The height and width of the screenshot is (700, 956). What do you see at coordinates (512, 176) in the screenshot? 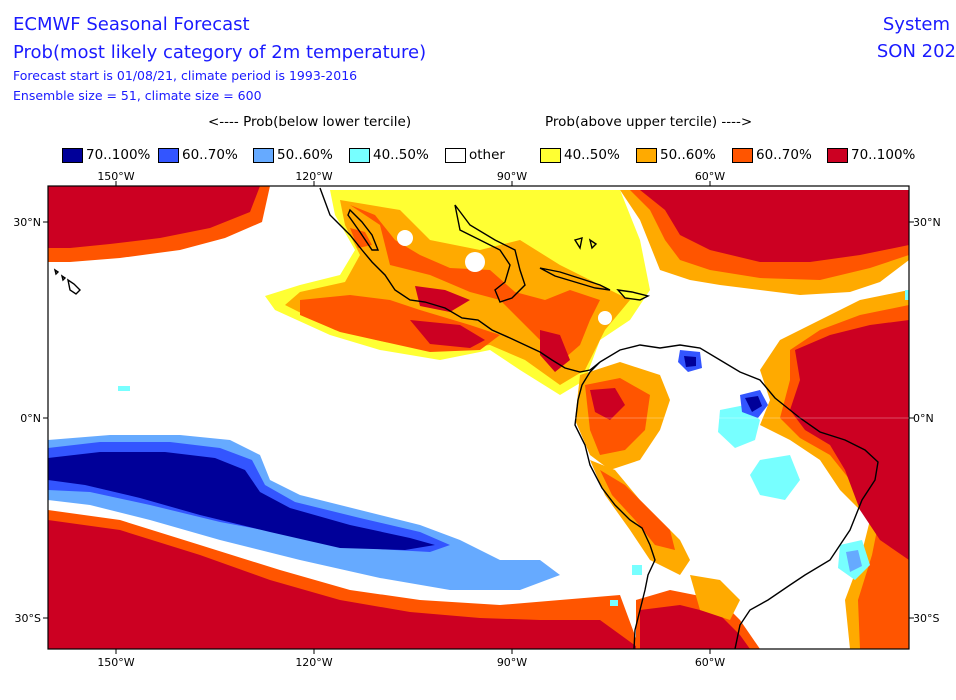
I see `lon-label-top: 90°W` at bounding box center [512, 176].